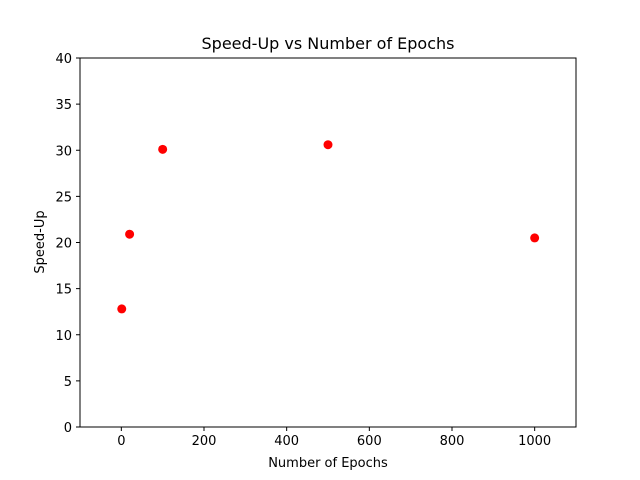 The image size is (640, 480). I want to click on y-tick-label: 20, so click(63, 244).